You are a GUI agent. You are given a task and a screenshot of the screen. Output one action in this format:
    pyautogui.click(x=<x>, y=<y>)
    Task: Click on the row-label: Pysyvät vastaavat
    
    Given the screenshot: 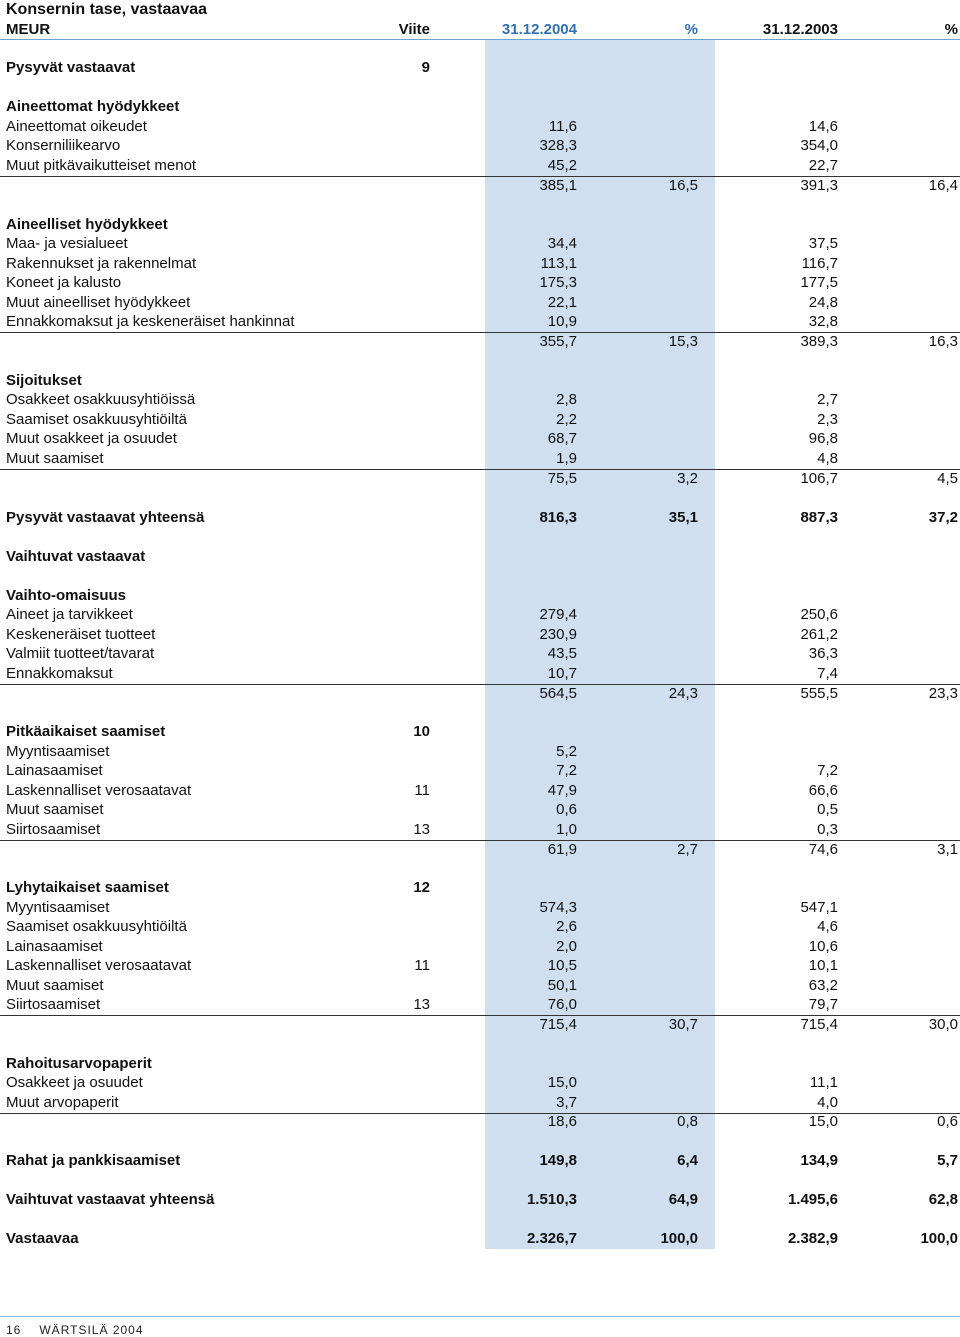 What is the action you would take?
    pyautogui.click(x=71, y=67)
    